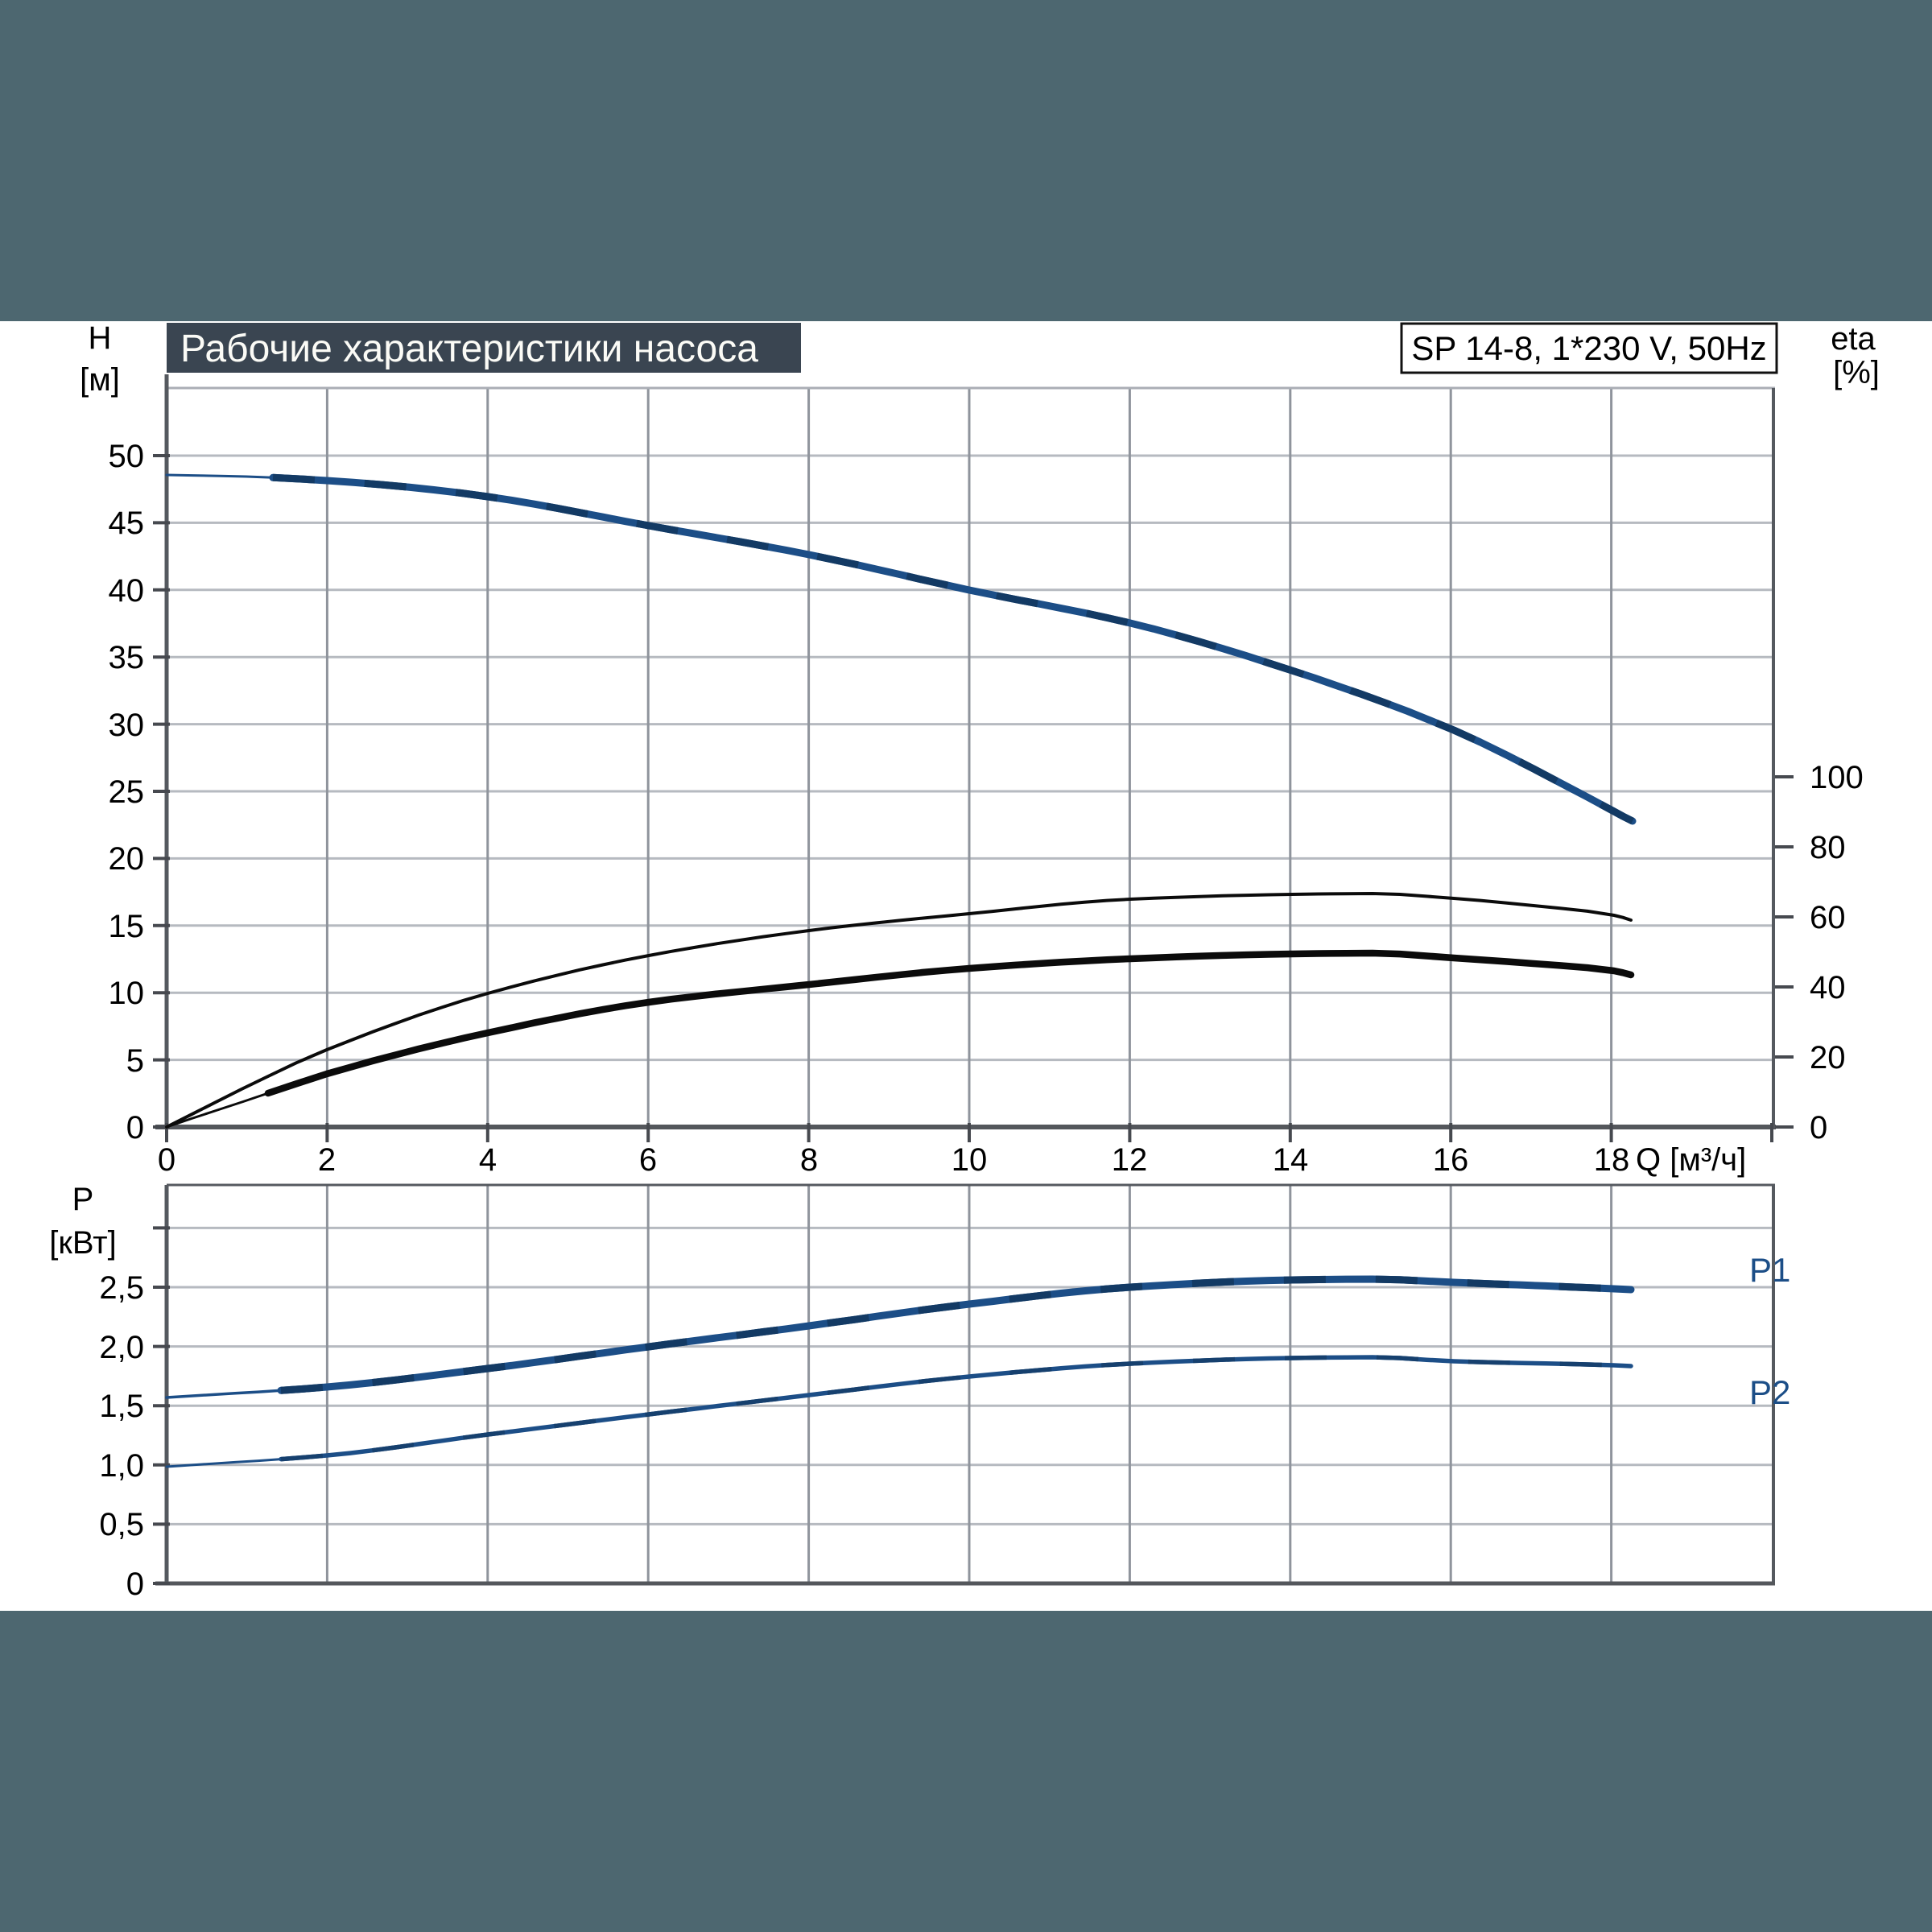  Describe the element at coordinates (127, 926) in the screenshot. I see `svg-text: 15` at that location.